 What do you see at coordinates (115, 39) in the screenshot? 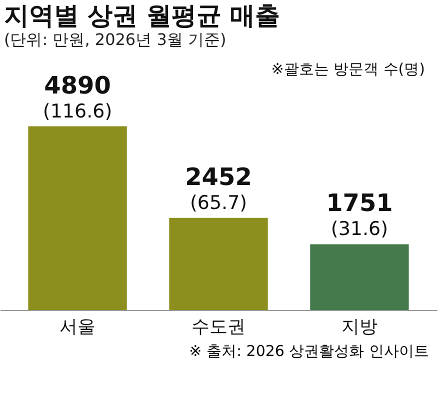
I see `chart-subtitle: (단위: 만원, 2026년 3월 기준)` at bounding box center [115, 39].